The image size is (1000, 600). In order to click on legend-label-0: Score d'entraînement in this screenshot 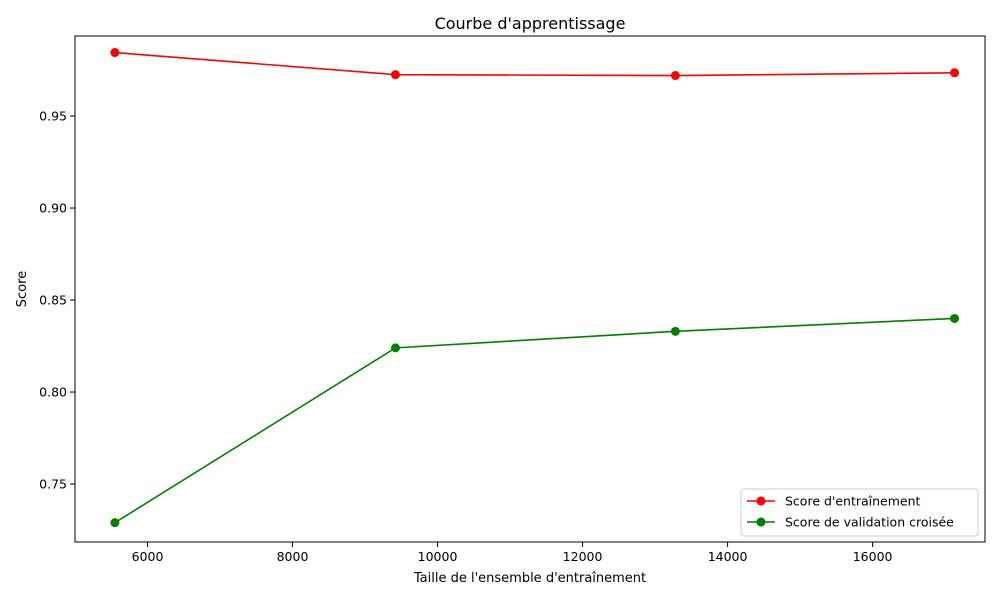, I will do `click(853, 501)`.